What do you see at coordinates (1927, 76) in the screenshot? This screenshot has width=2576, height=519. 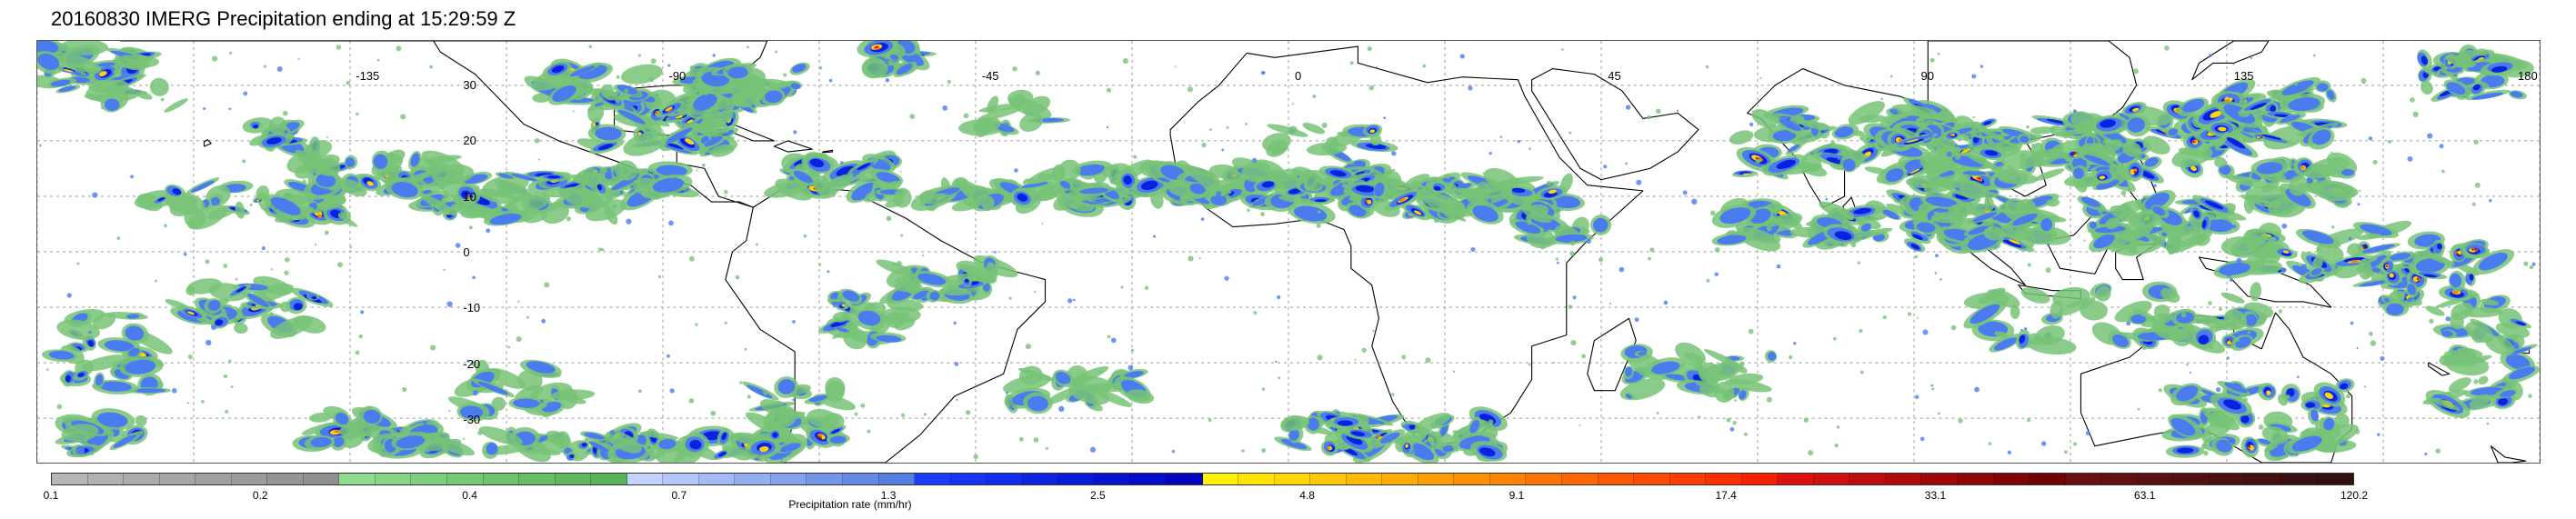 I see `longitude-label: 90` at bounding box center [1927, 76].